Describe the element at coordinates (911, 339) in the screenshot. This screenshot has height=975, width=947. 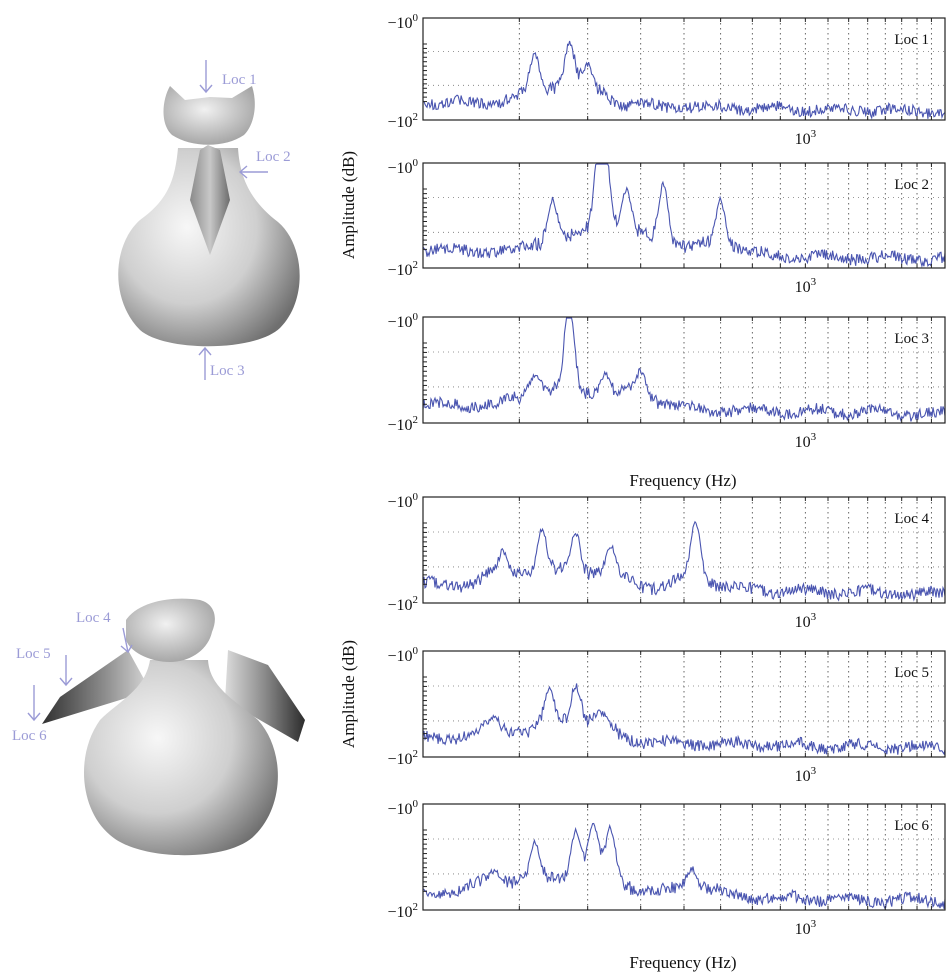
I see `panel-label-3: Loc 3` at that location.